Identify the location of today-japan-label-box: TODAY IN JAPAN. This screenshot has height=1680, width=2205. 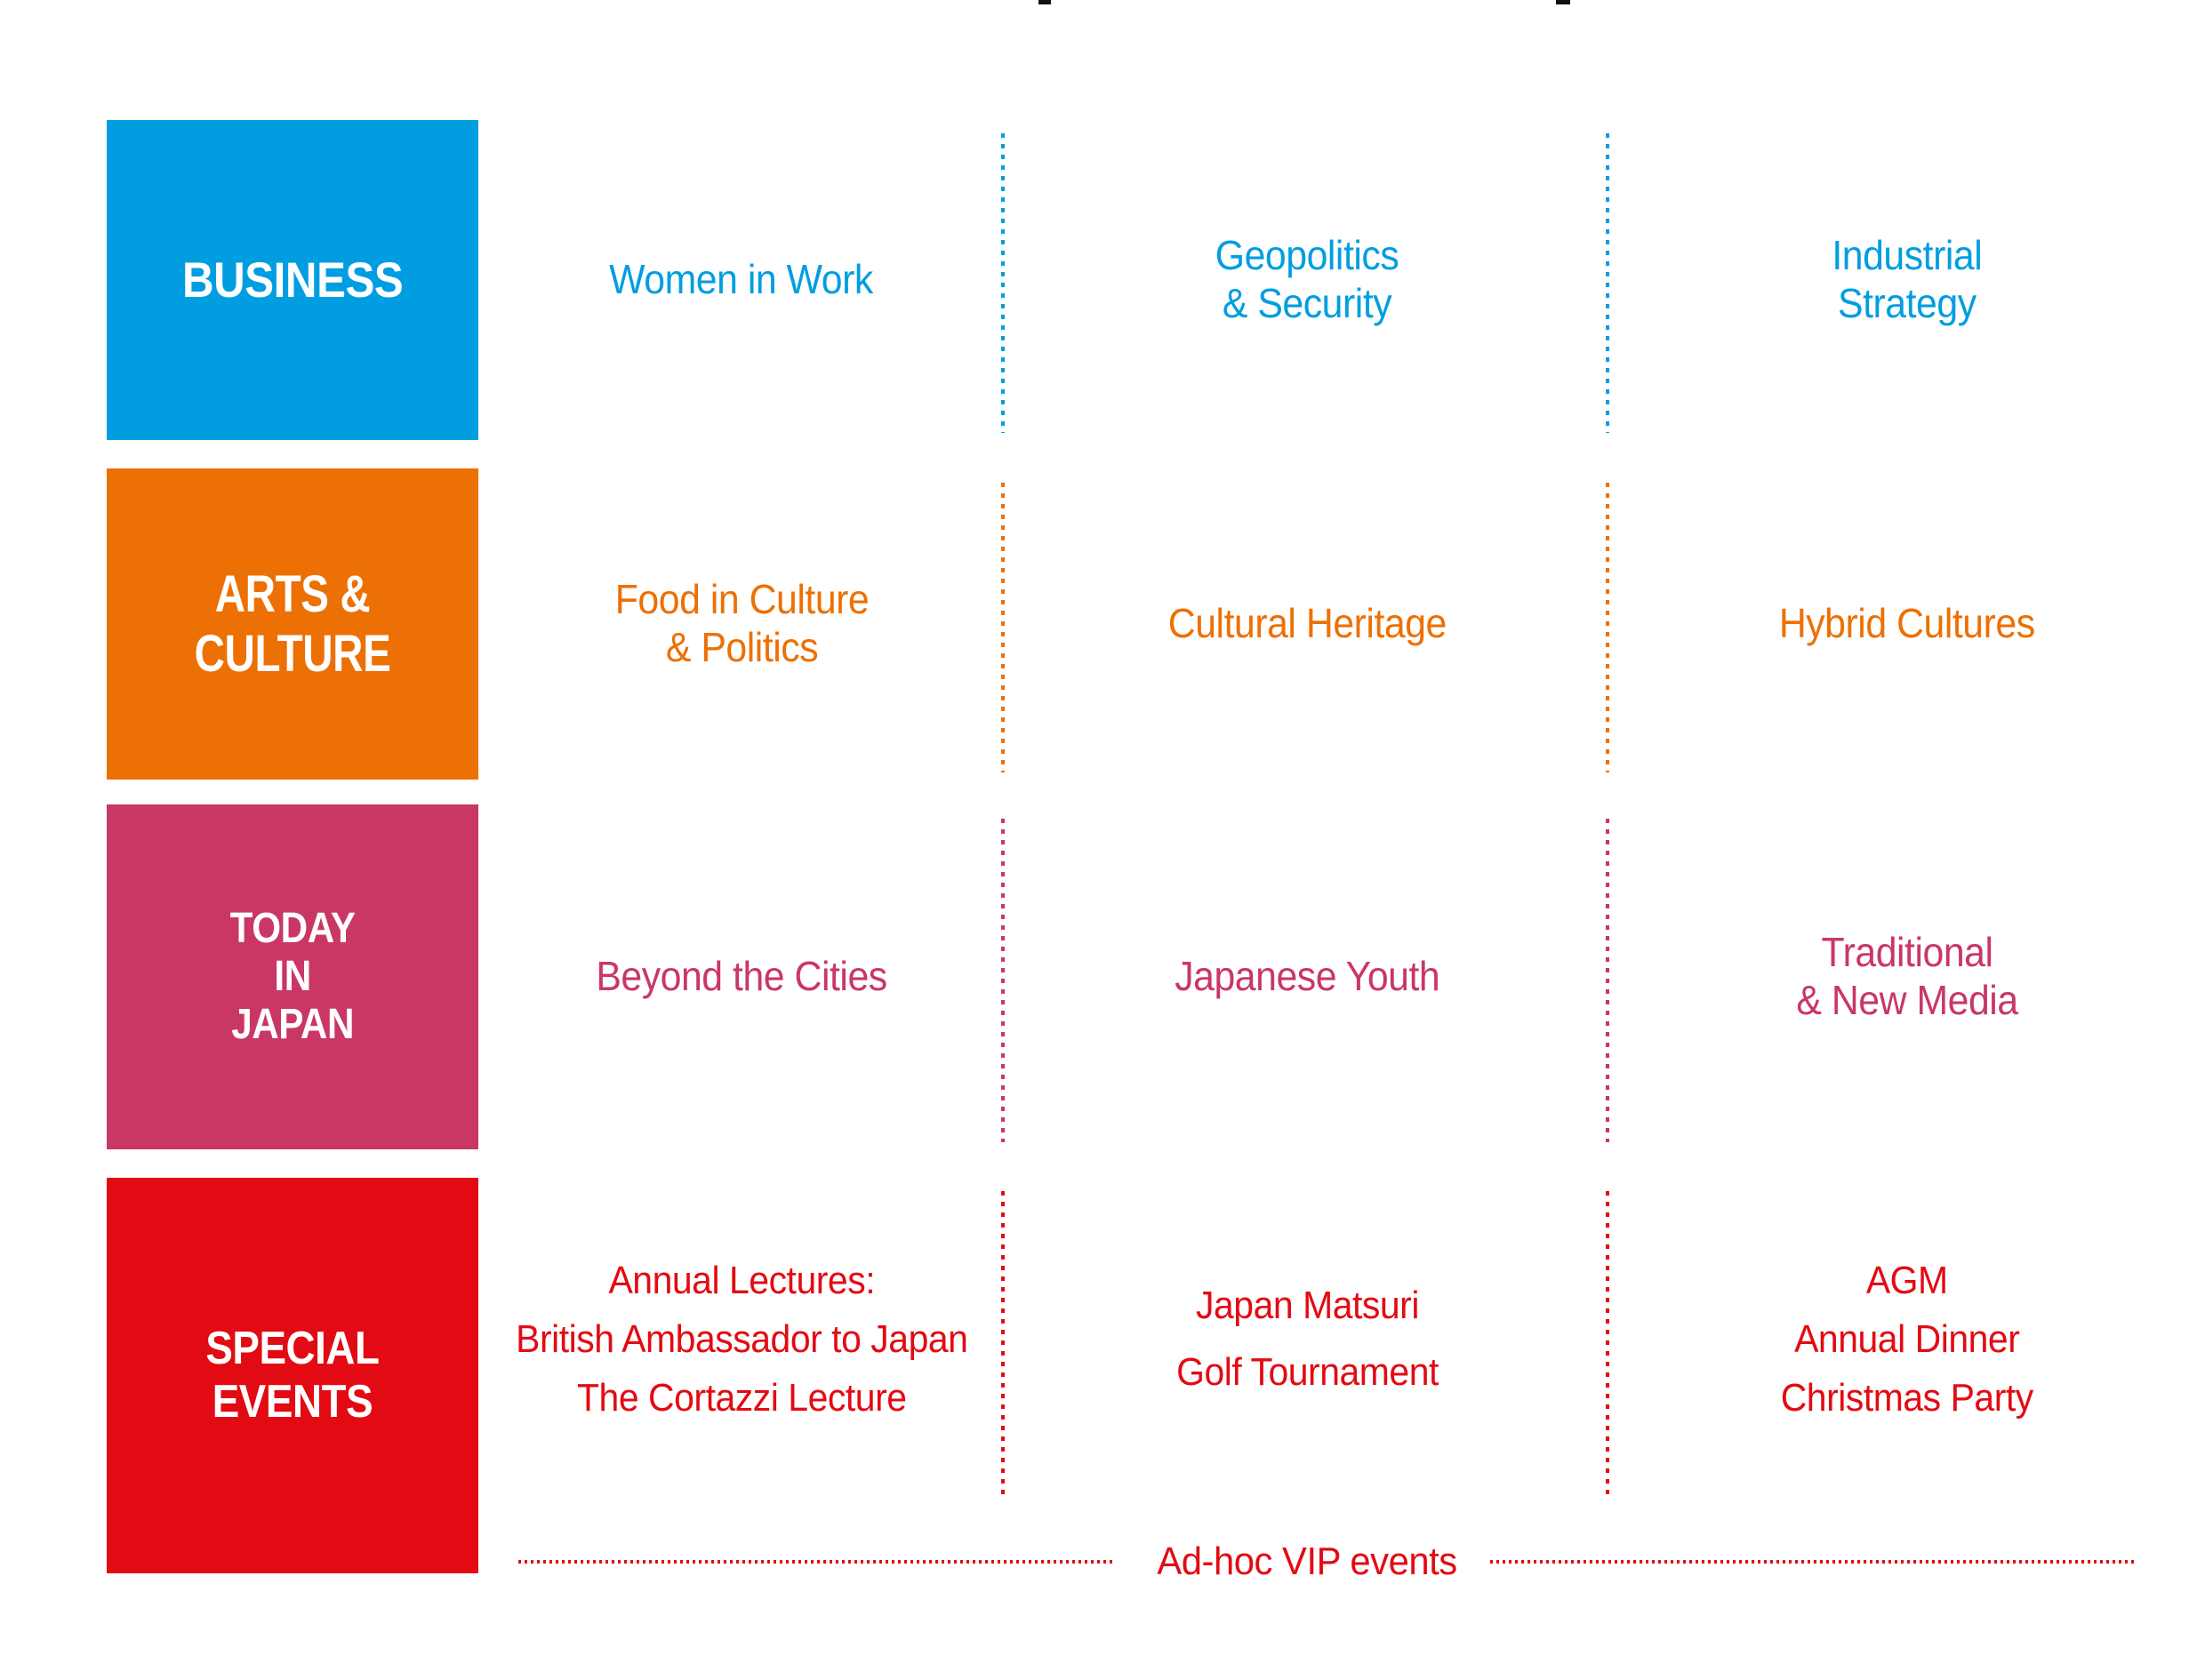
(292, 976).